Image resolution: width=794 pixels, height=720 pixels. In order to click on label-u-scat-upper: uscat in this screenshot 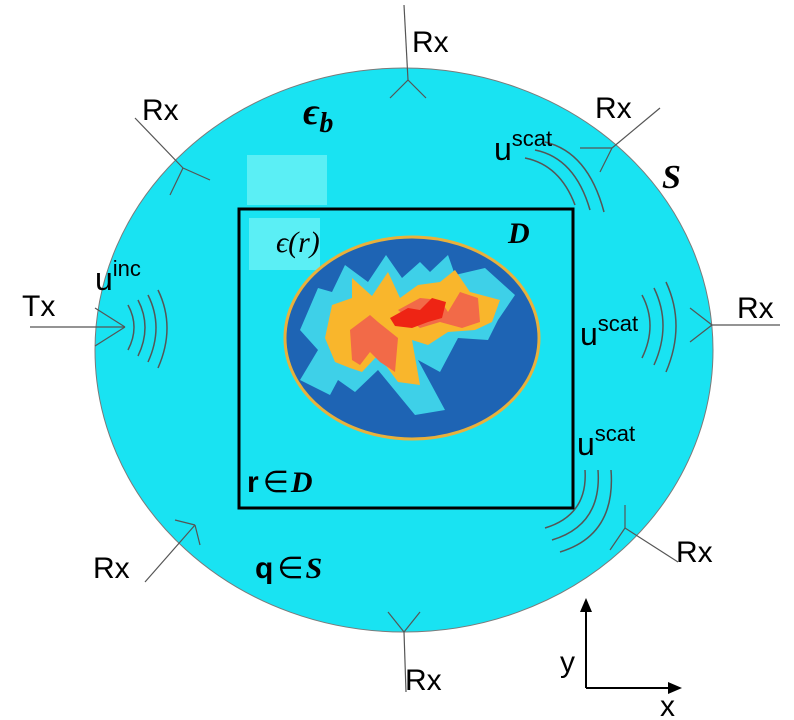, I will do `click(523, 146)`.